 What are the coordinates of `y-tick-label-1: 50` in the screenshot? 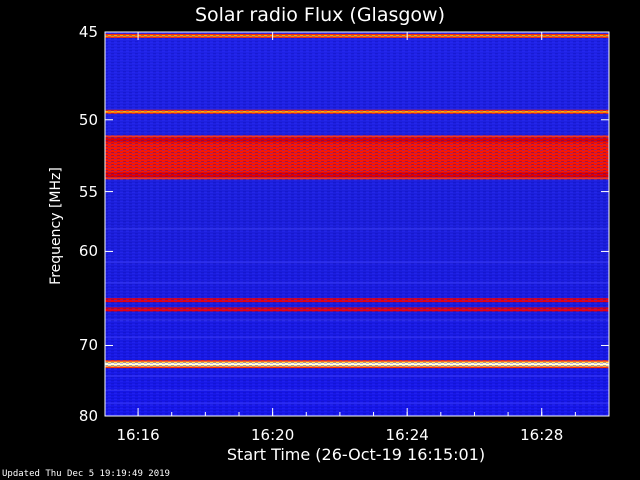 It's located at (88, 119).